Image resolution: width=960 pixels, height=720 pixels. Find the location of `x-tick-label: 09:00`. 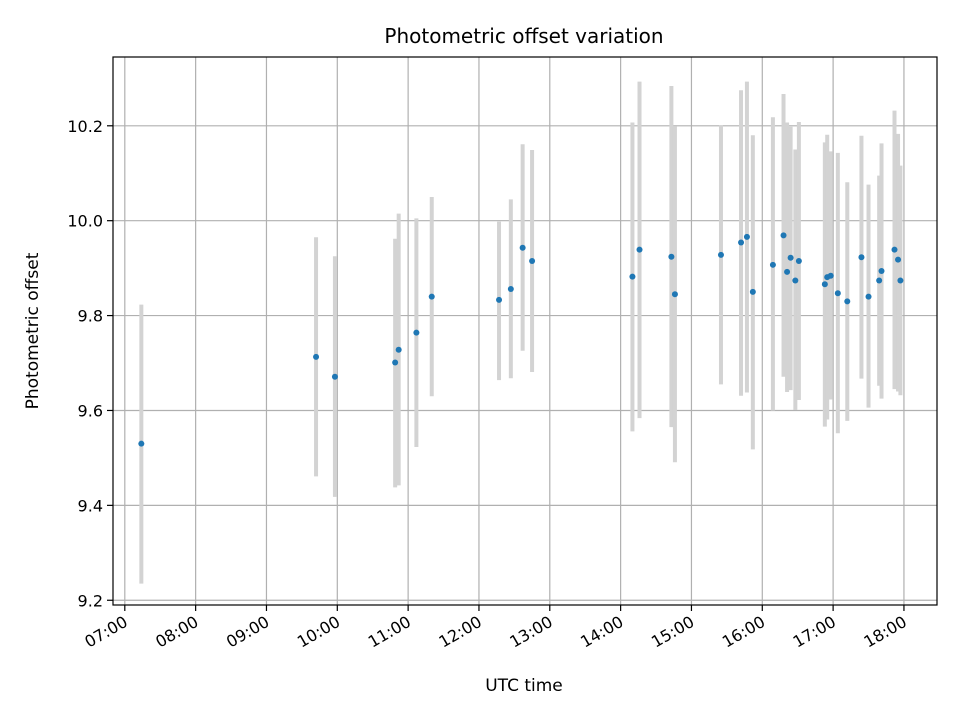

x-tick-label: 09:00 is located at coordinates (247, 632).